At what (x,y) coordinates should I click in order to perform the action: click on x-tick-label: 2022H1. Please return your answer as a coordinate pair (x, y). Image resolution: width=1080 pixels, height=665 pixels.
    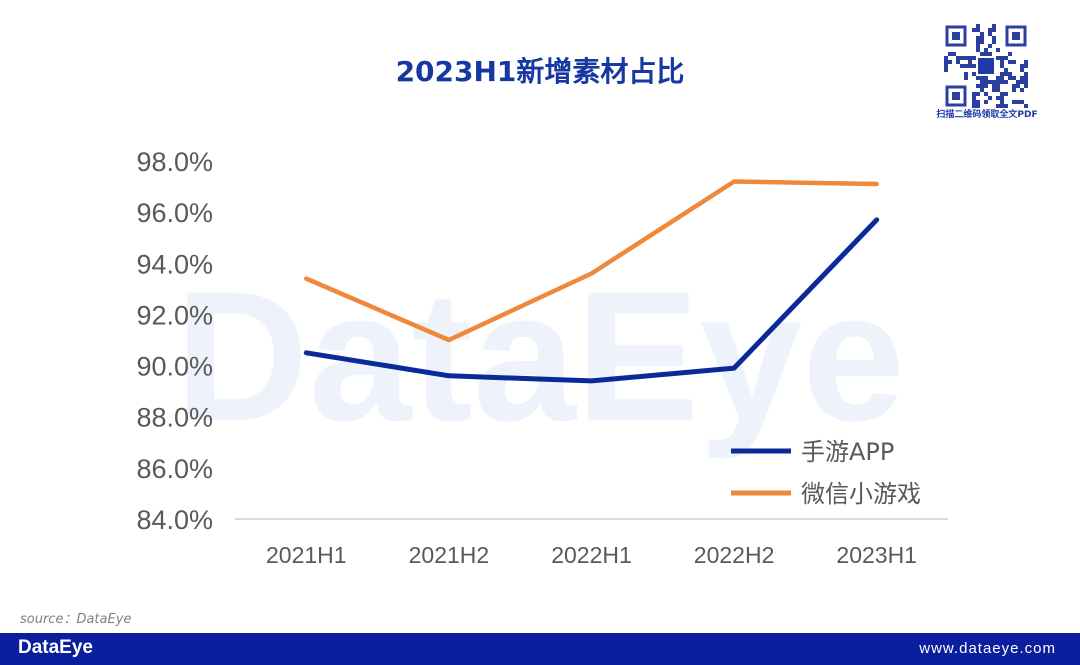
    Looking at the image, I should click on (591, 555).